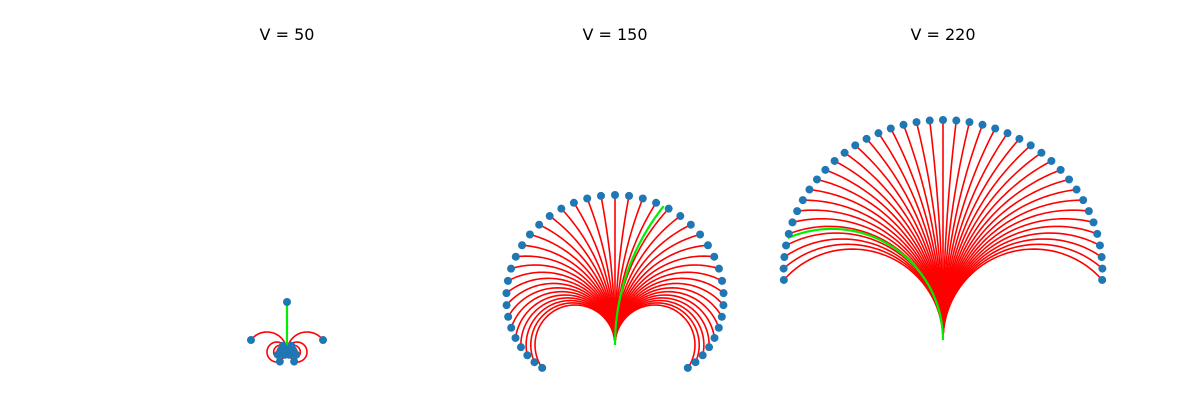 This screenshot has width=1200, height=400. Describe the element at coordinates (942, 34) in the screenshot. I see `panel-title: V = 220` at that location.